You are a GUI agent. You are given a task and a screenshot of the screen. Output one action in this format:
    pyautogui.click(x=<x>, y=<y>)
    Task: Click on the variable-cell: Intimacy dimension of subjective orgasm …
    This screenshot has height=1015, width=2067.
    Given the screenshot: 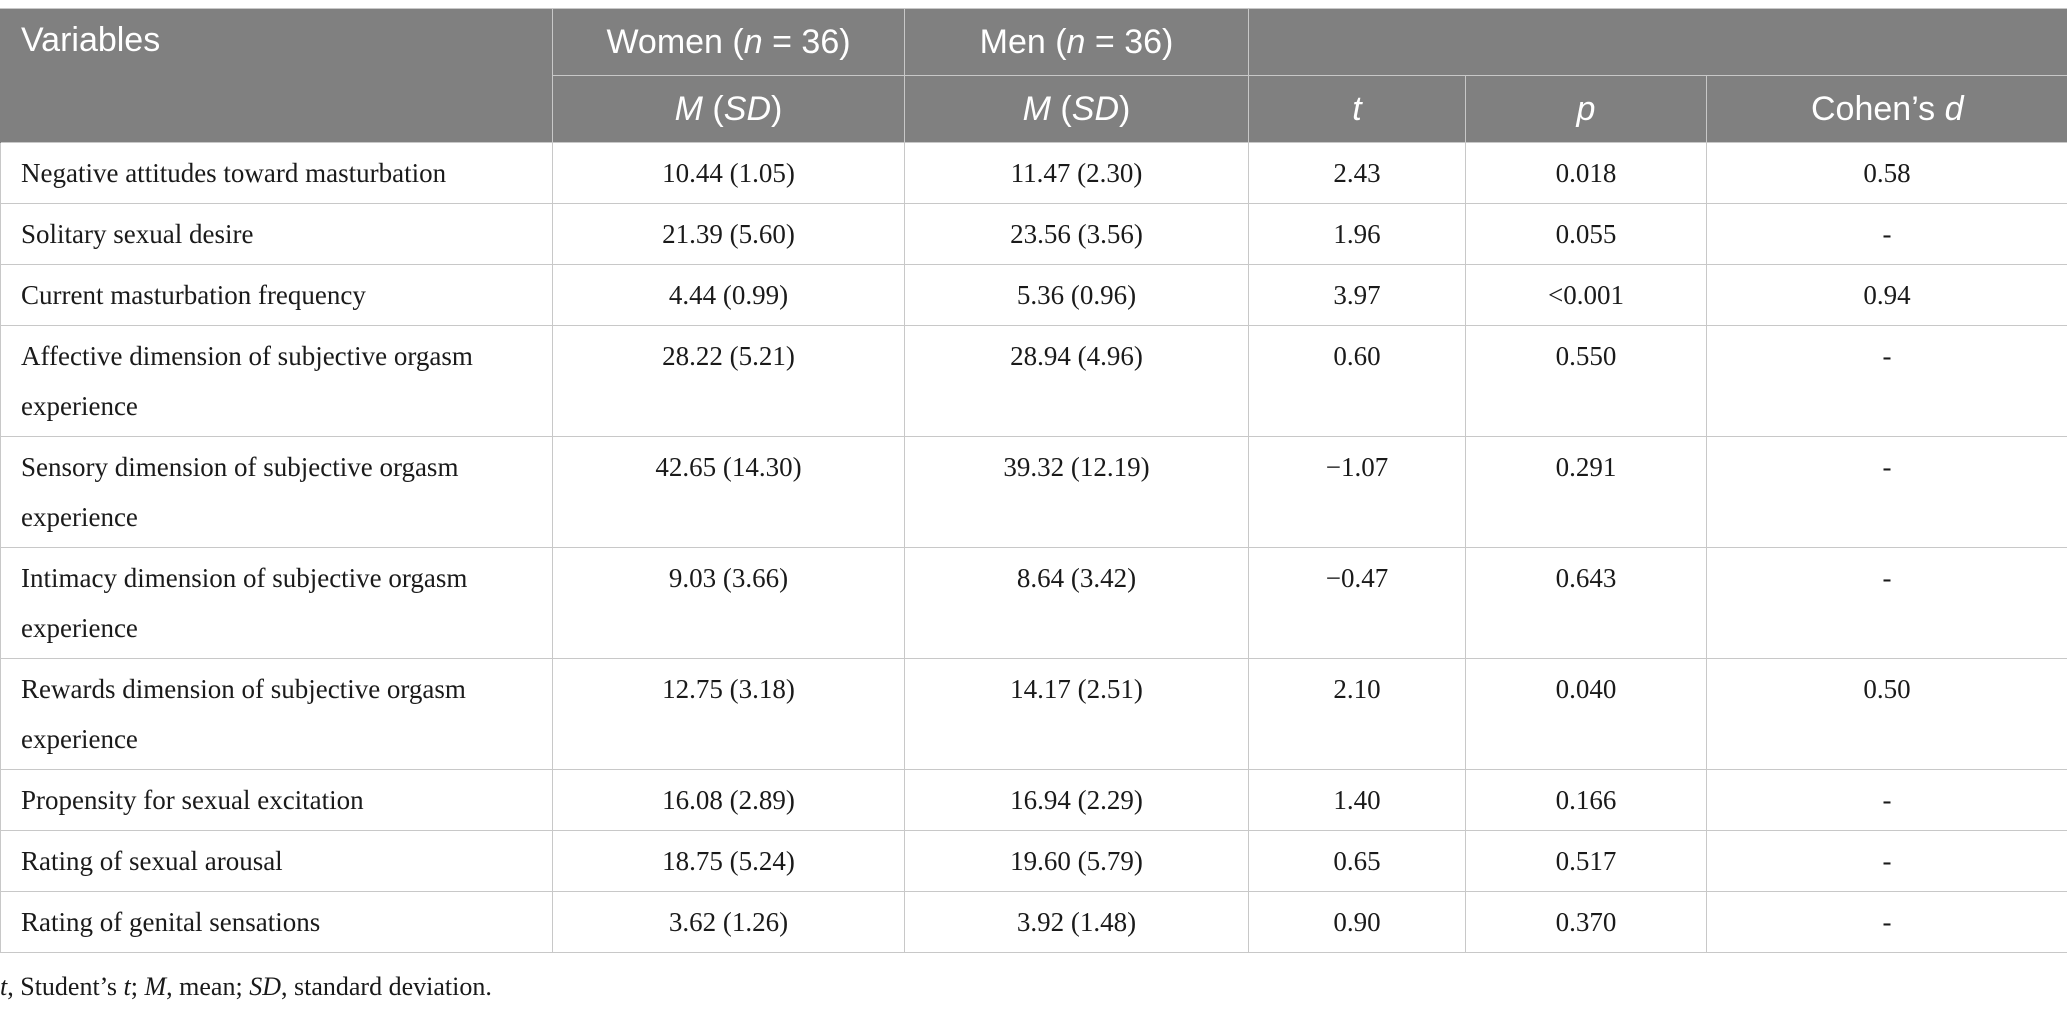 What is the action you would take?
    pyautogui.click(x=276, y=603)
    